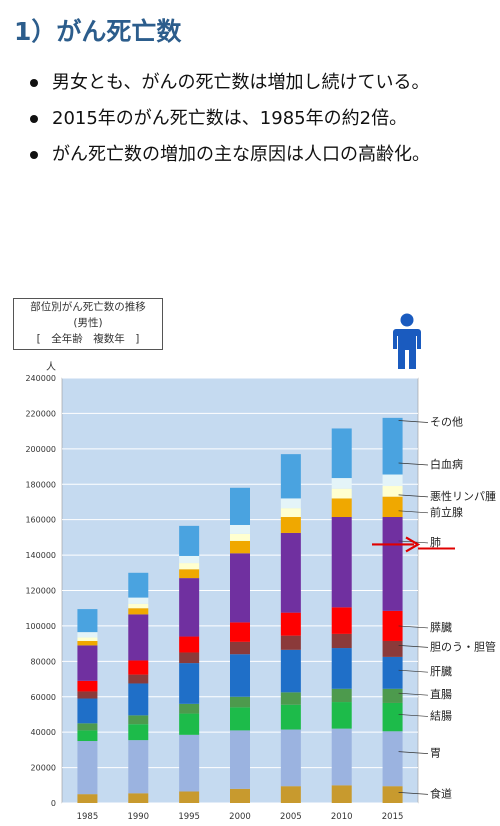 The height and width of the screenshot is (826, 500). What do you see at coordinates (441, 627) in the screenshot?
I see `series-label: 膵臓` at bounding box center [441, 627].